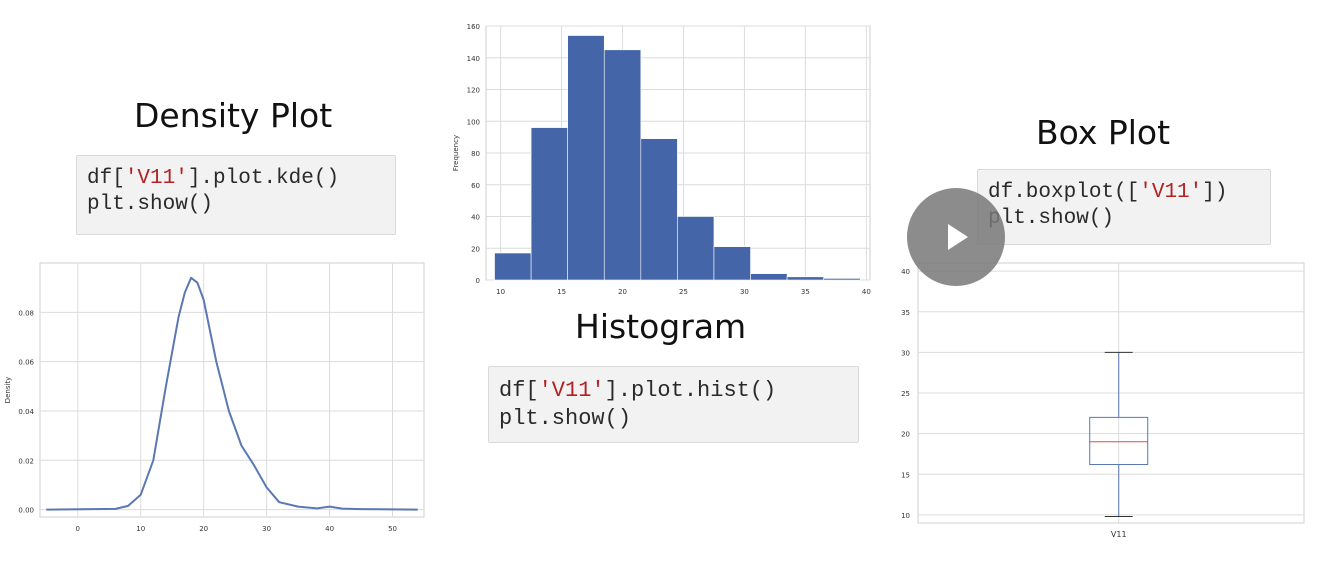 Image resolution: width=1333 pixels, height=571 pixels. What do you see at coordinates (473, 27) in the screenshot?
I see `y-tick-label: 160` at bounding box center [473, 27].